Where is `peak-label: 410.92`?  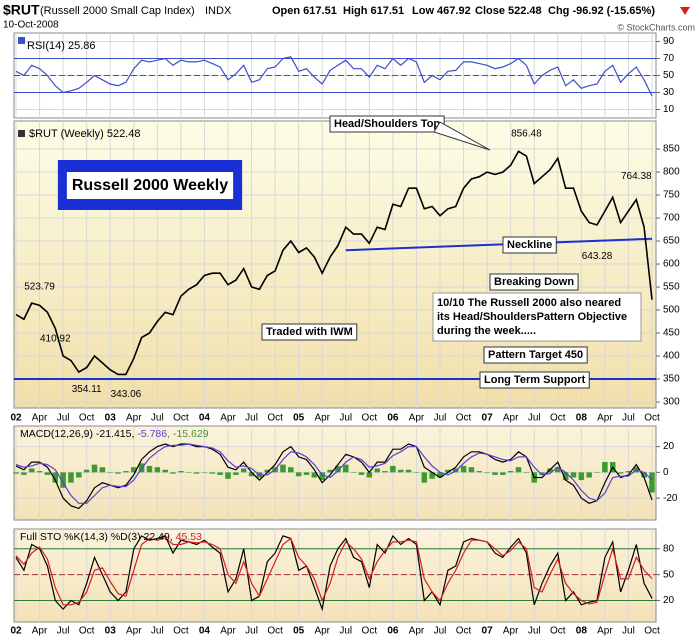 peak-label: 410.92 is located at coordinates (55, 339).